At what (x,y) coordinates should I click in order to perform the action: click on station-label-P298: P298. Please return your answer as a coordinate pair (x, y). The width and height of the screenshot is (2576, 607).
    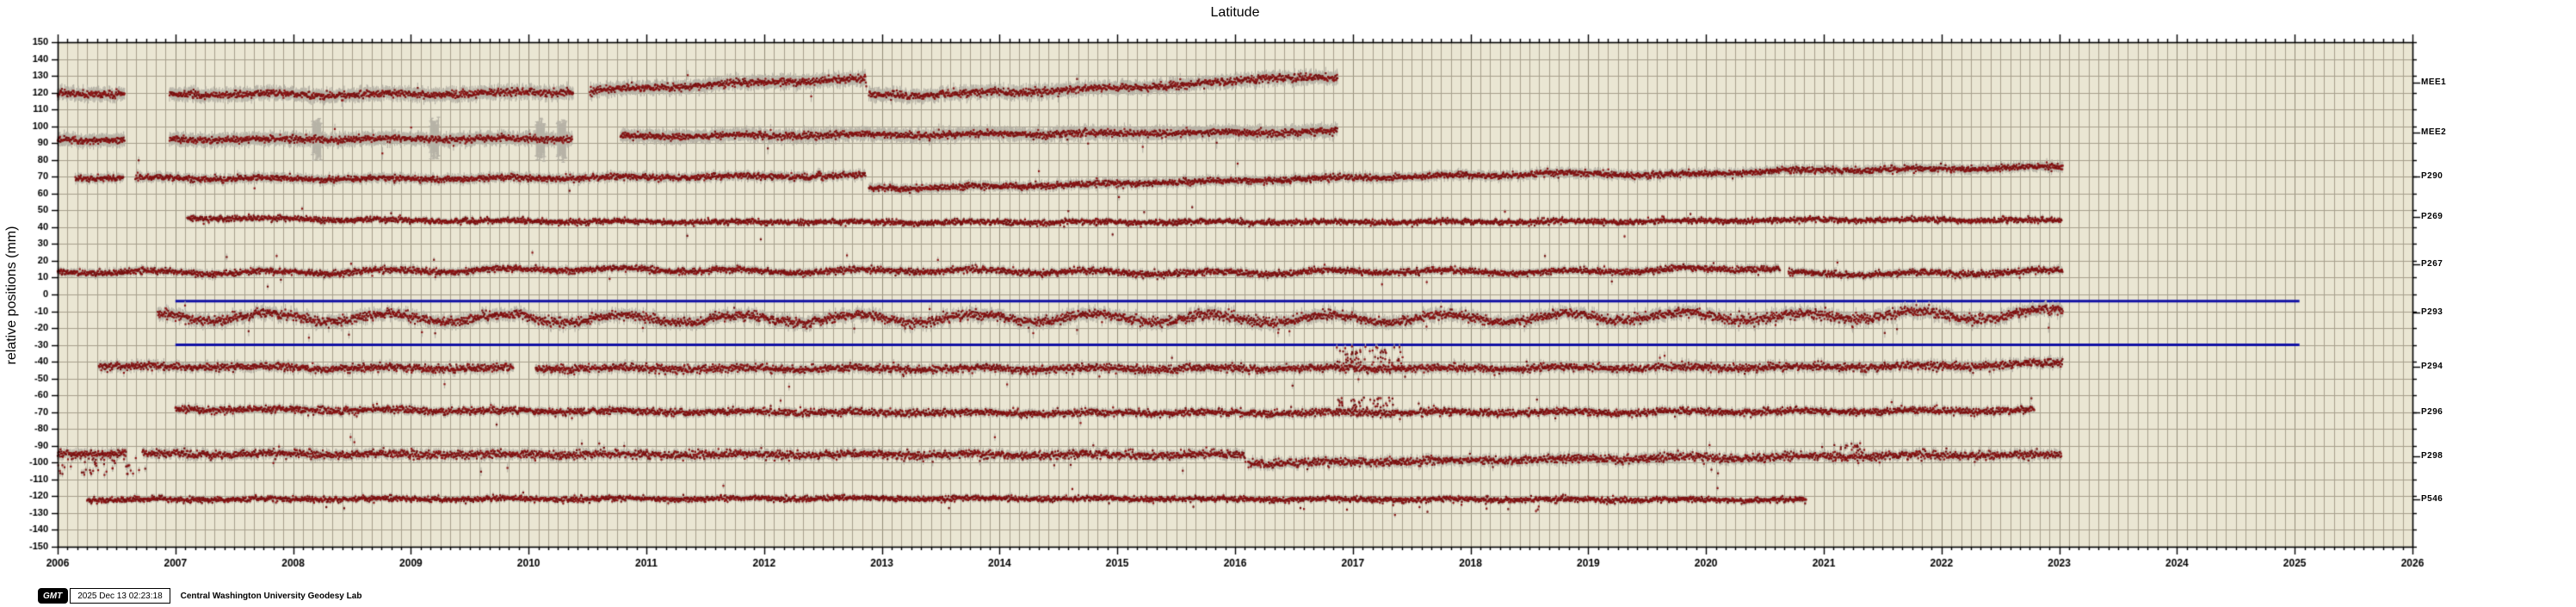
    Looking at the image, I should click on (2432, 455).